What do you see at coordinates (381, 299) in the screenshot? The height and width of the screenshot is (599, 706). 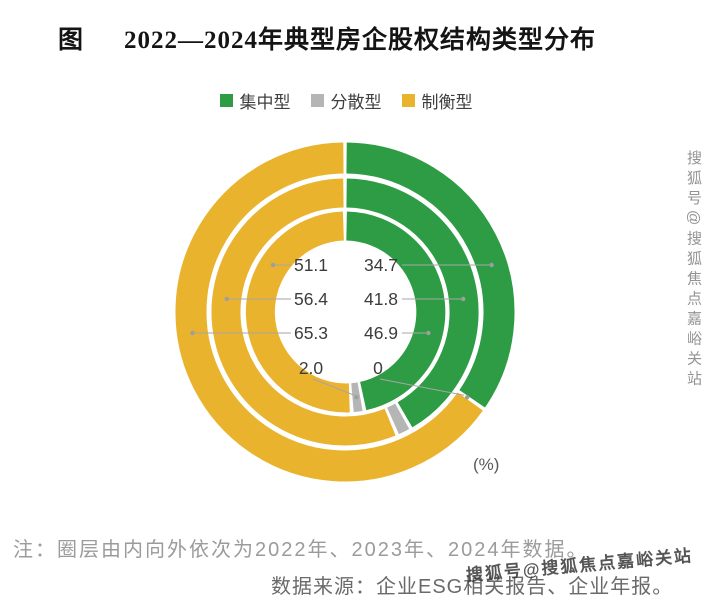 I see `value-label-right-1: 41.8` at bounding box center [381, 299].